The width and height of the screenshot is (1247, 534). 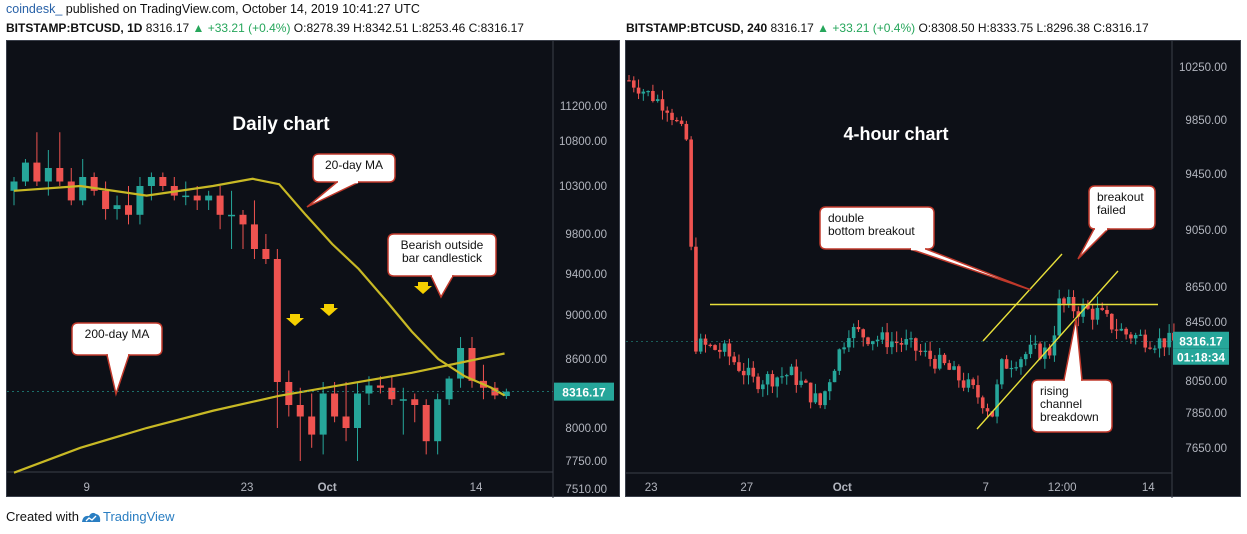 What do you see at coordinates (333, 194) in the screenshot?
I see `callout-20day-ma-pointer` at bounding box center [333, 194].